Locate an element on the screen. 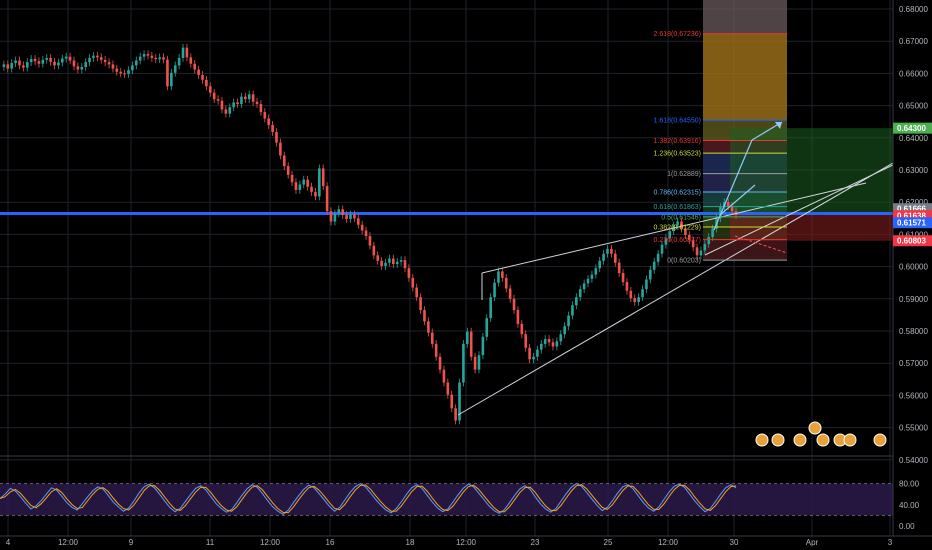  event-badges is located at coordinates (821, 434).